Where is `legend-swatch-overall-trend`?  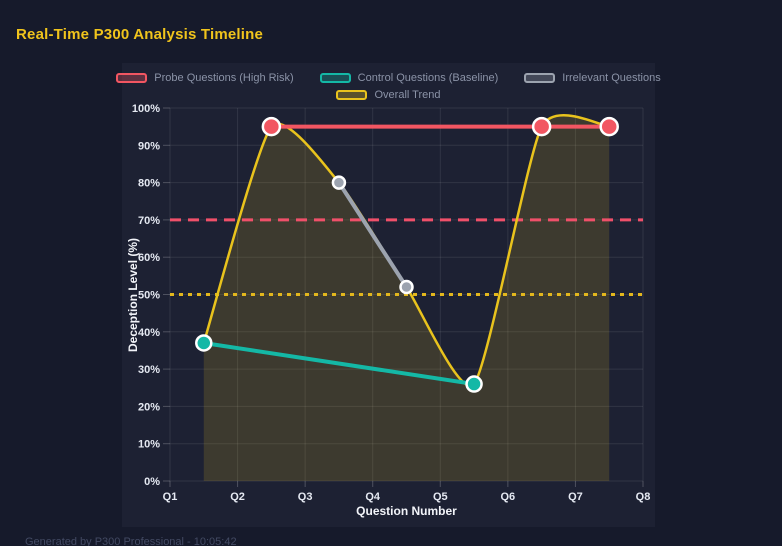
legend-swatch-overall-trend is located at coordinates (352, 94).